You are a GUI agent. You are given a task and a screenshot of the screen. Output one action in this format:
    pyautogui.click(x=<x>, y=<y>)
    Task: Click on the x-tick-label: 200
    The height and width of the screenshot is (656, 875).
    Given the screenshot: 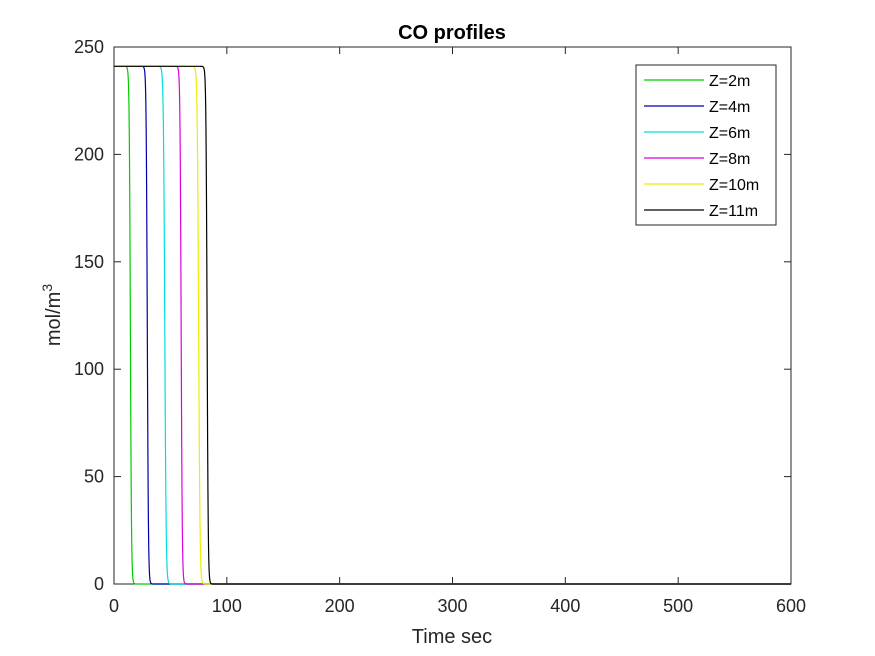 What is the action you would take?
    pyautogui.click(x=340, y=606)
    